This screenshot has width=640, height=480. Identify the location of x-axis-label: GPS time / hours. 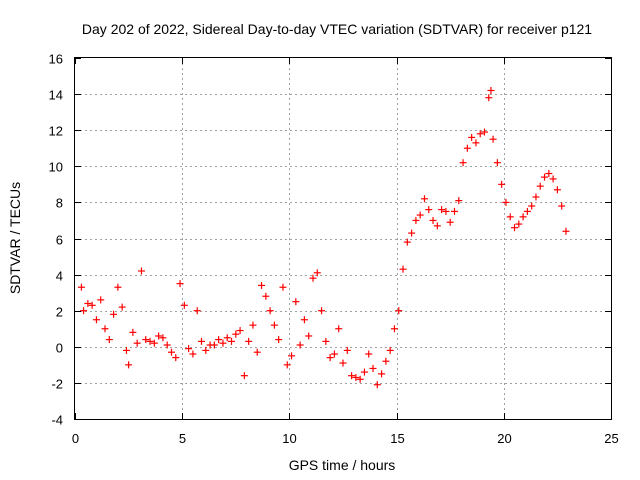
(342, 465).